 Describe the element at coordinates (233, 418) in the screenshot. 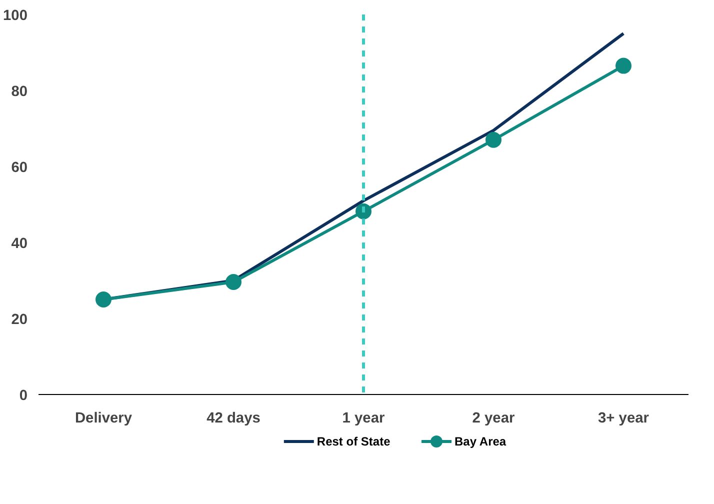

I see `x-tick-label: 42 days` at that location.